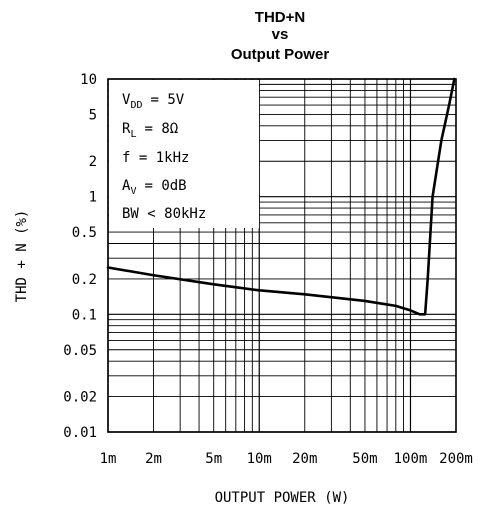 This screenshot has width=495, height=512. I want to click on x-axis-label: OUTPUT POWER (W), so click(282, 498).